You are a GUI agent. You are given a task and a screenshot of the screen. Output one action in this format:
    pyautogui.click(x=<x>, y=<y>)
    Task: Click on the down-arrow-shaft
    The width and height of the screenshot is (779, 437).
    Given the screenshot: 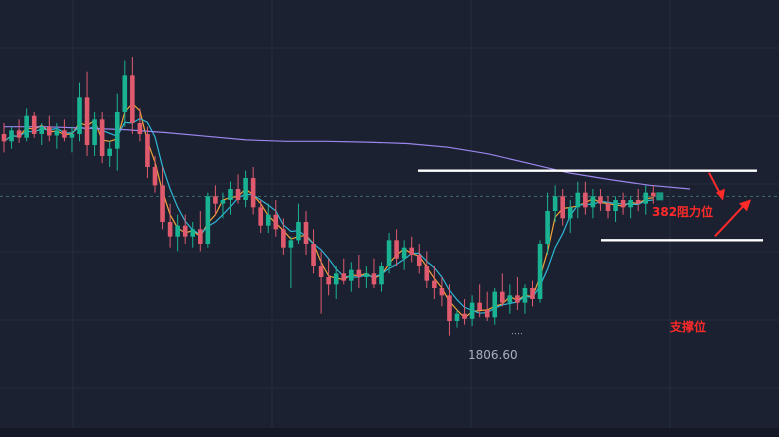 What is the action you would take?
    pyautogui.click(x=714, y=183)
    